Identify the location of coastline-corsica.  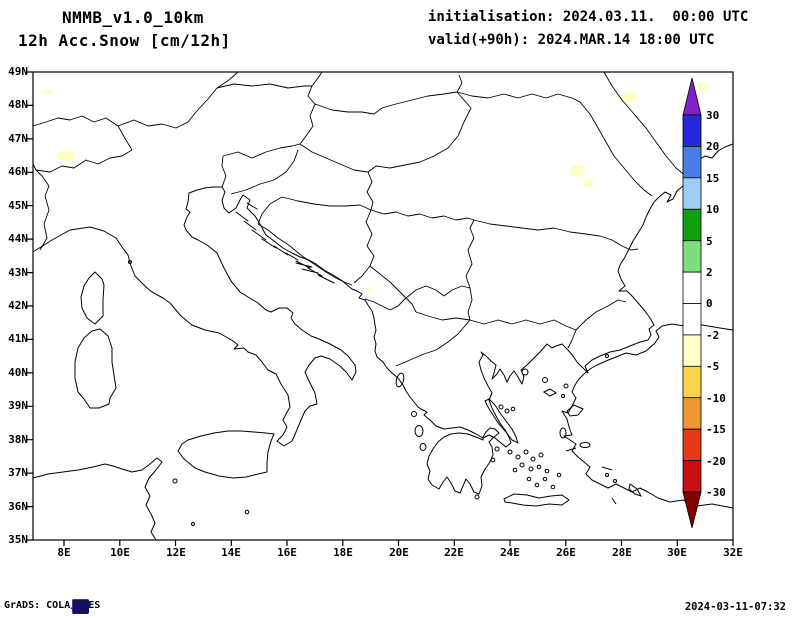
(92, 298).